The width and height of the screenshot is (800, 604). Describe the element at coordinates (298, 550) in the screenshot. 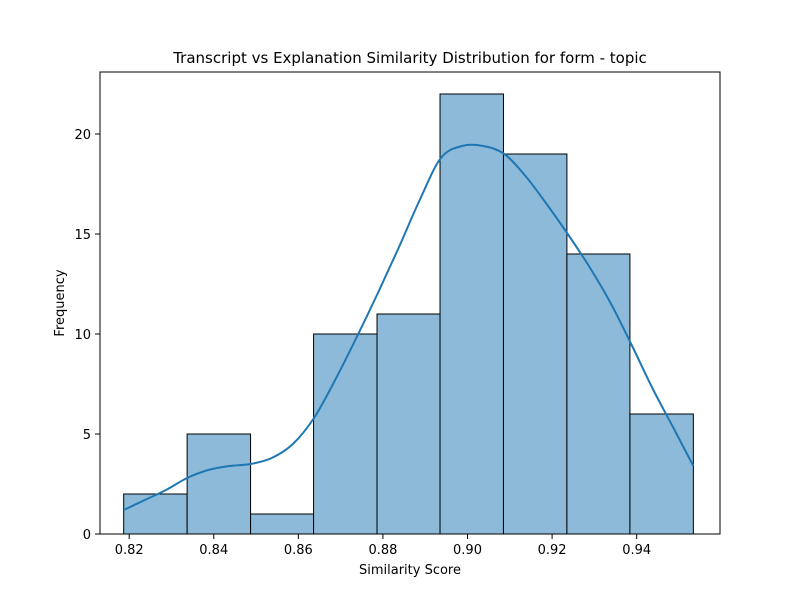

I see `x-tick-label: 0.86` at that location.